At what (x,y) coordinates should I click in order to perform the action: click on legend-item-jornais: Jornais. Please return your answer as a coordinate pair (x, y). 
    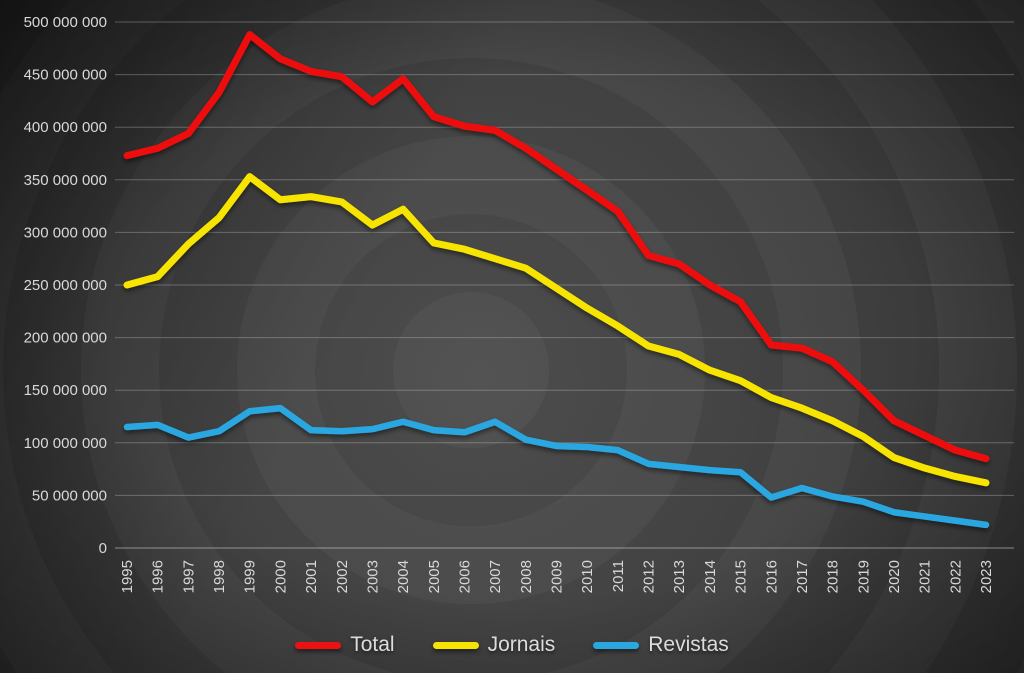
    Looking at the image, I should click on (494, 645).